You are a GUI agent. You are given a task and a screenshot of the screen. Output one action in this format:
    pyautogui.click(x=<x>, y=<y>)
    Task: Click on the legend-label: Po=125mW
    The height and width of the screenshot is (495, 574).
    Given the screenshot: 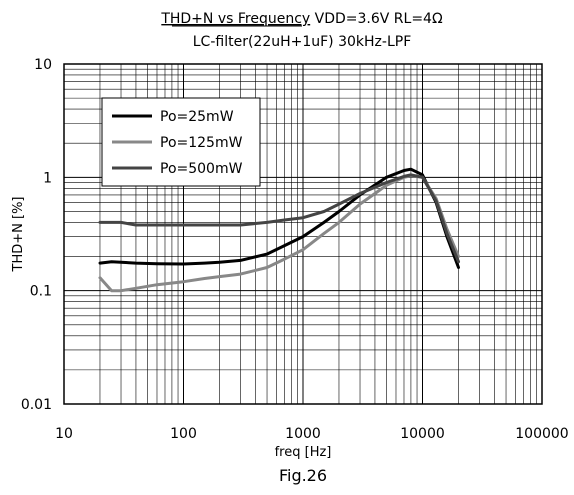 What is the action you would take?
    pyautogui.click(x=201, y=143)
    